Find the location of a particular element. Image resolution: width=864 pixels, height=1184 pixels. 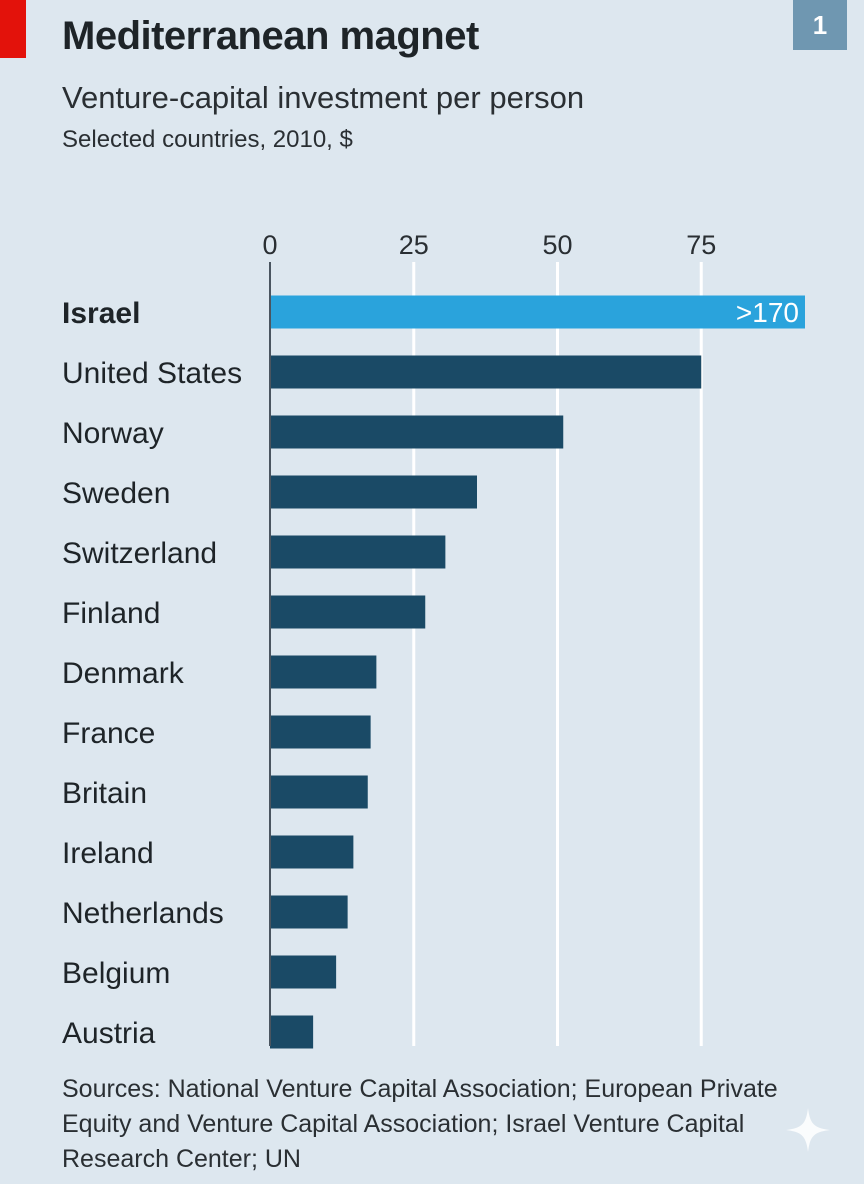

category-label-france: France is located at coordinates (108, 733).